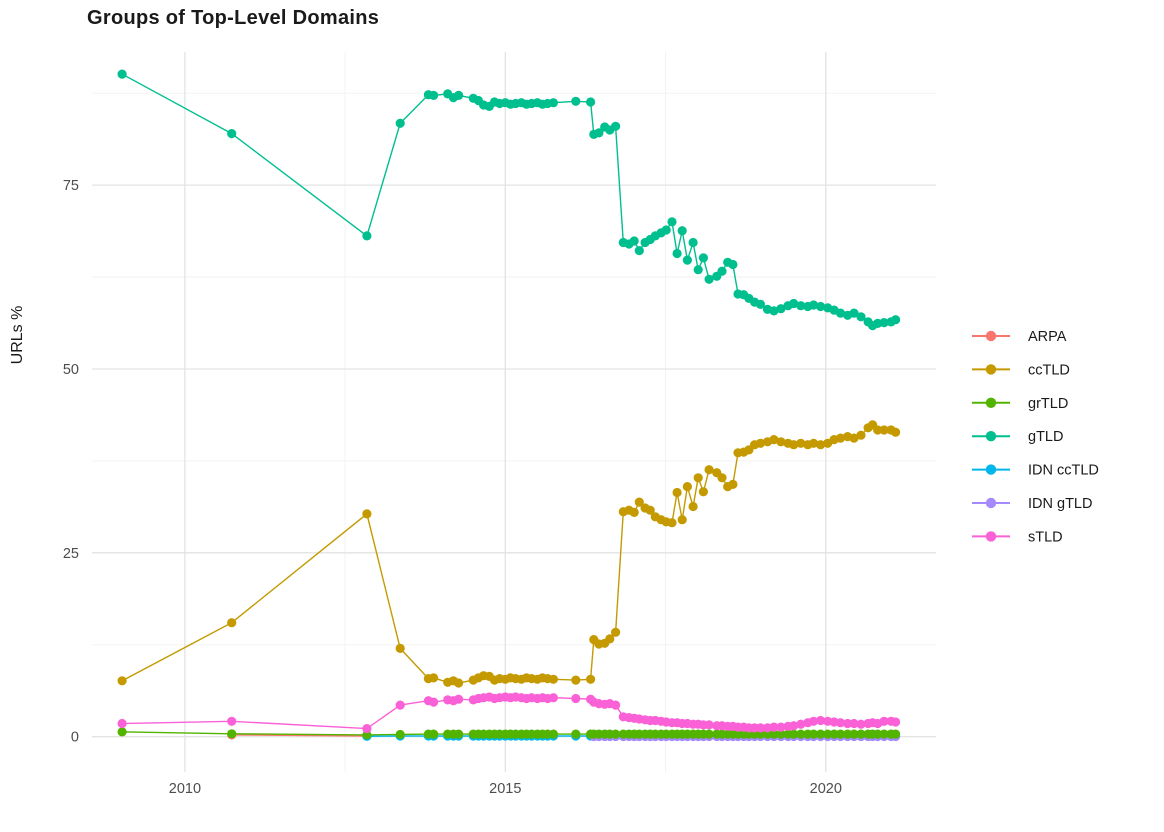 This screenshot has height=832, width=1164. Describe the element at coordinates (71, 370) in the screenshot. I see `y-tick-label: 50` at that location.